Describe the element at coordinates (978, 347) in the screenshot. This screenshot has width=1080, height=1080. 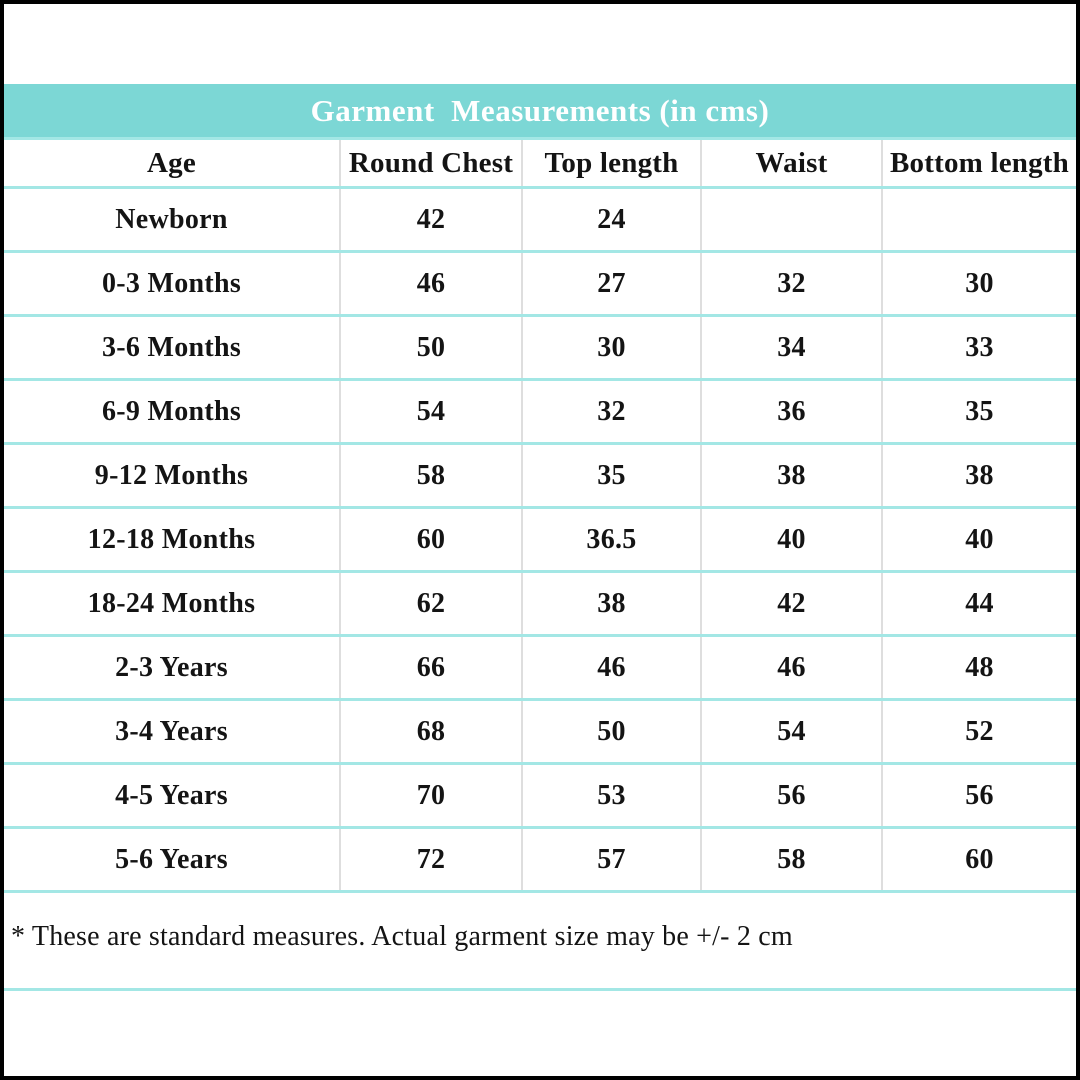
I see `cell-bottom-length: 33` at that location.